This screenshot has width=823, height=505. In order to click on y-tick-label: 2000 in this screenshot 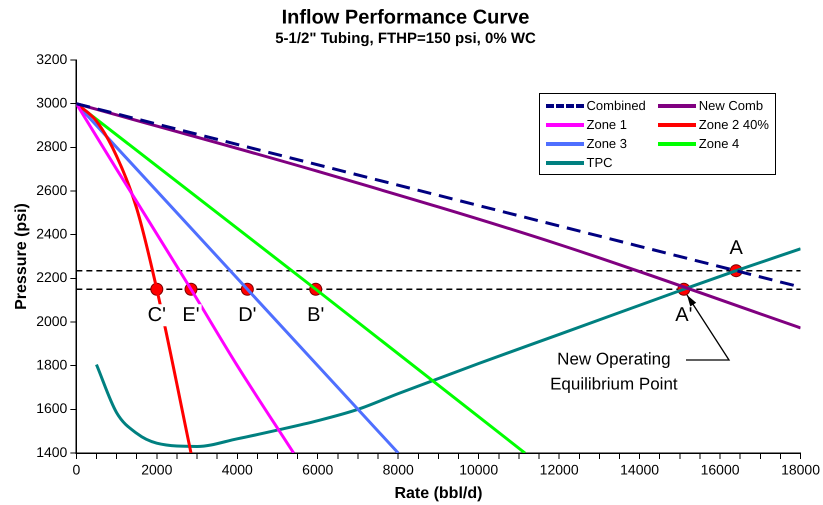, I will do `click(52, 320)`.